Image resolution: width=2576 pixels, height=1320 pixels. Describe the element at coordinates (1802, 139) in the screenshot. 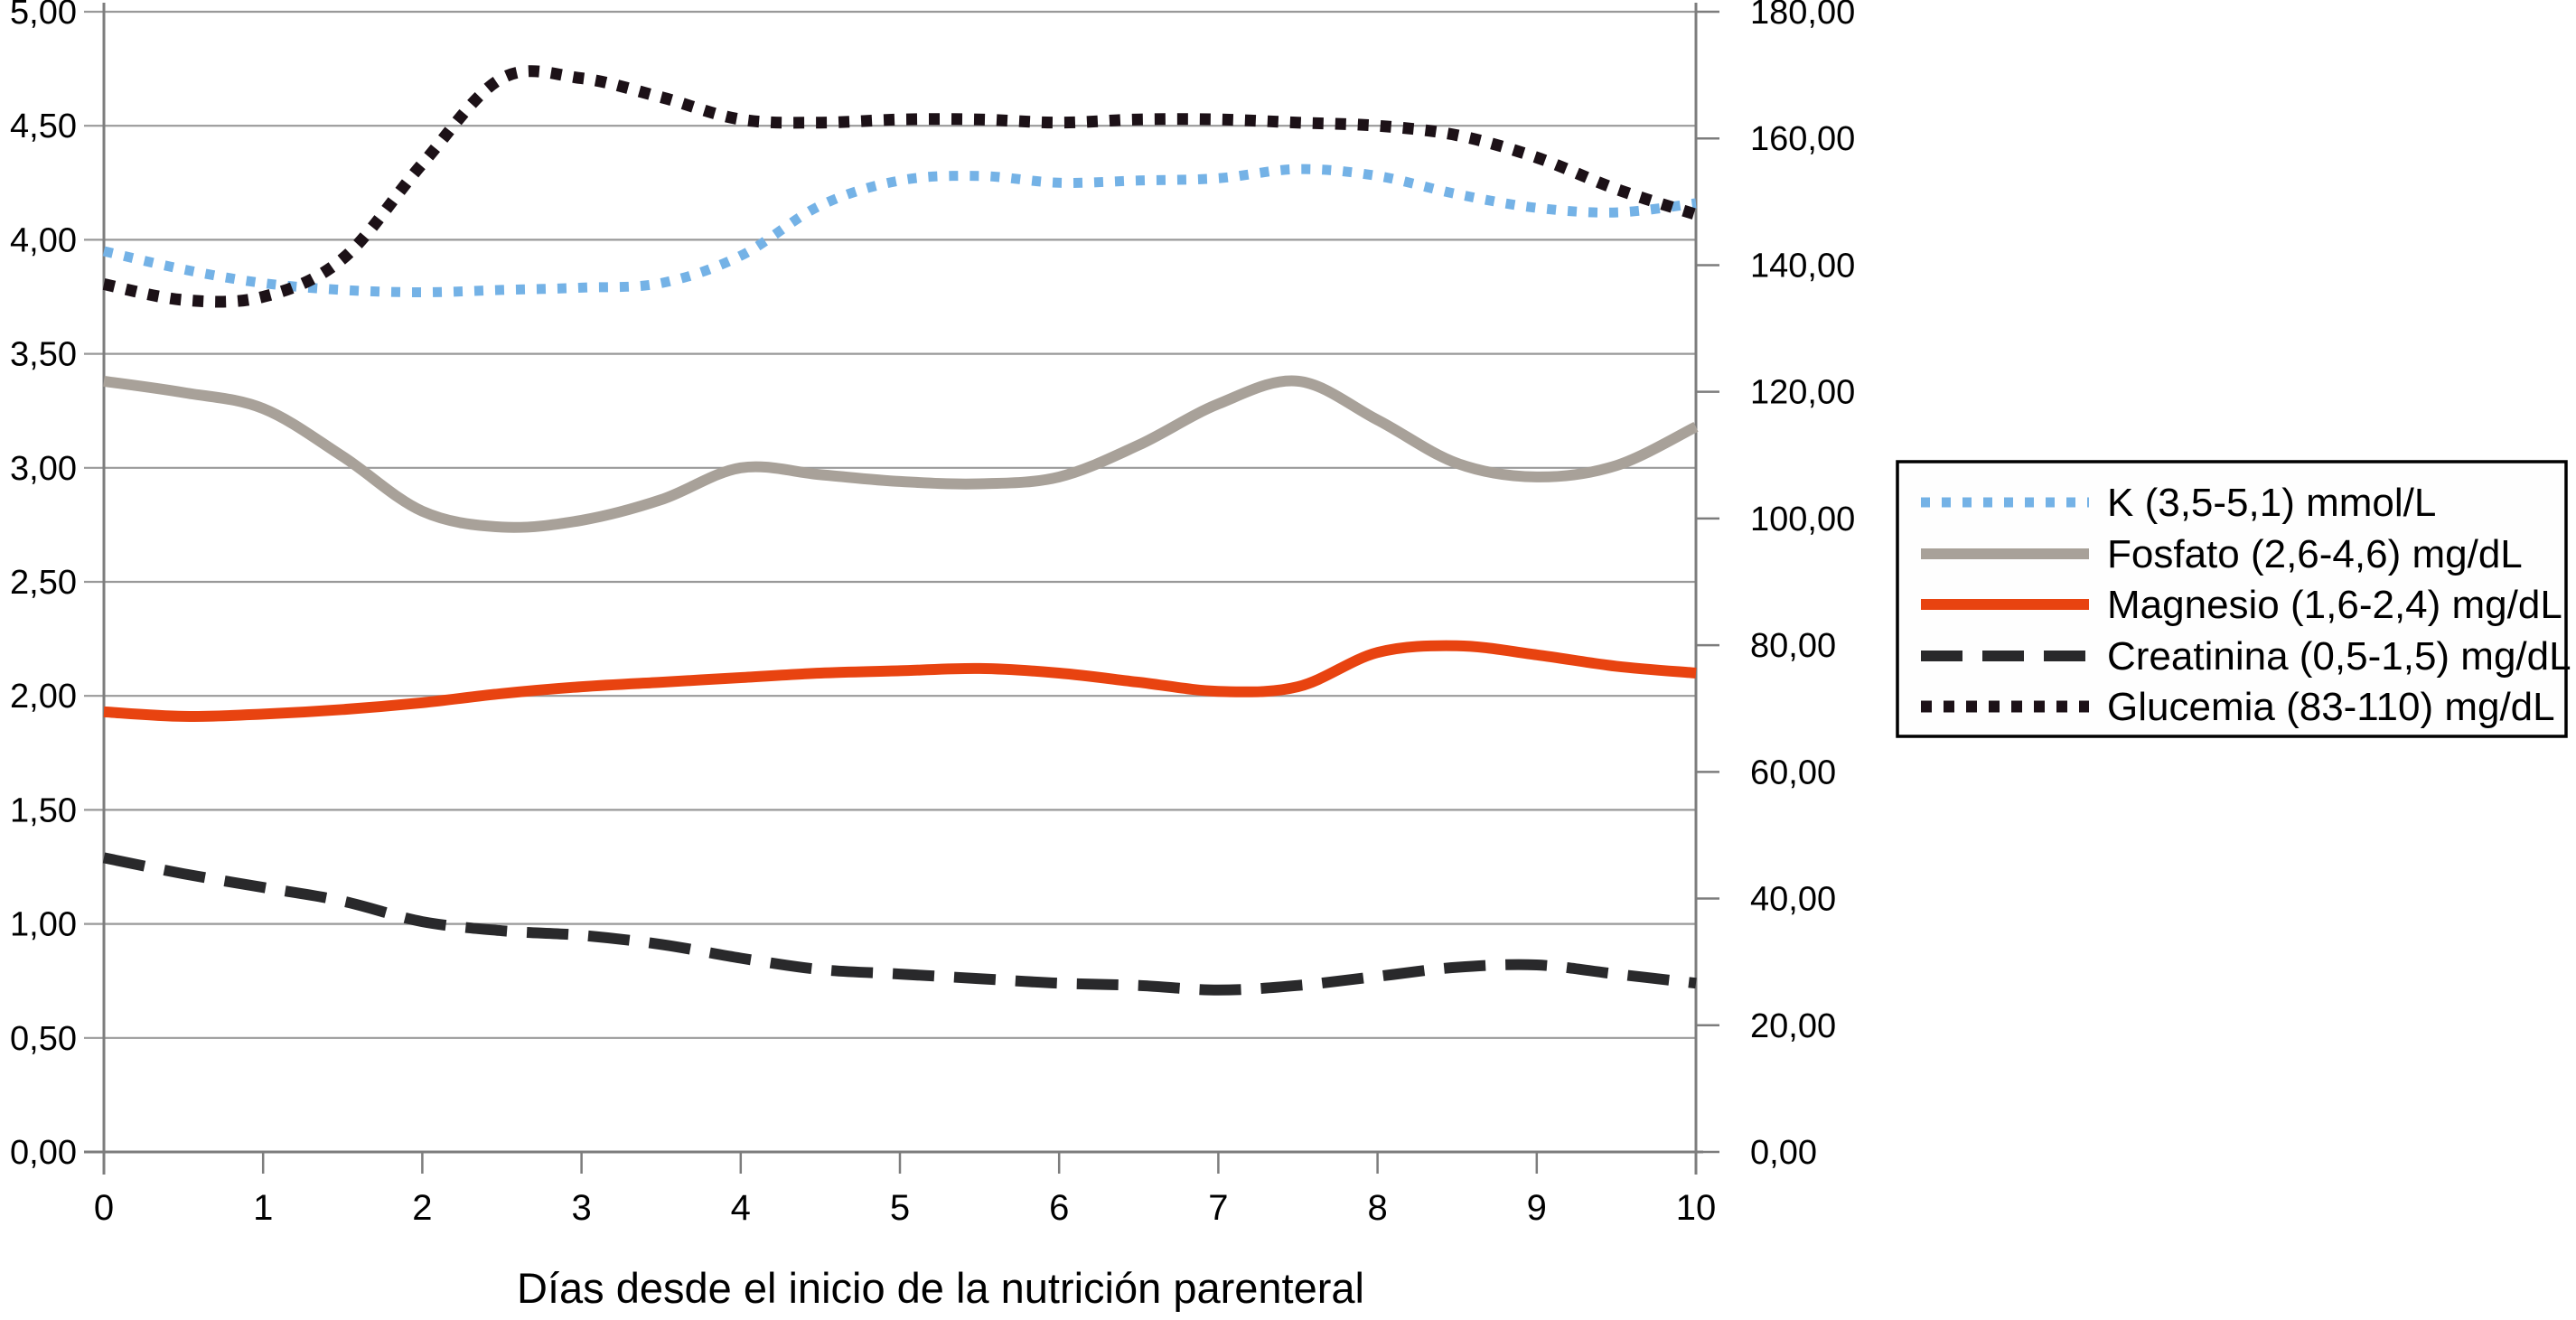

I see `right-axis-tick-label: 160,00` at that location.